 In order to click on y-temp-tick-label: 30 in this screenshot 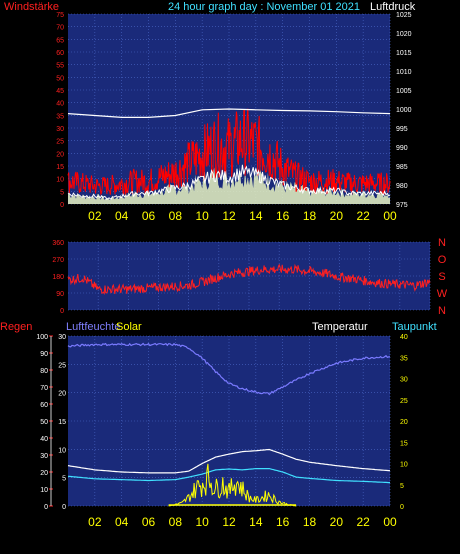, I will do `click(404, 380)`.